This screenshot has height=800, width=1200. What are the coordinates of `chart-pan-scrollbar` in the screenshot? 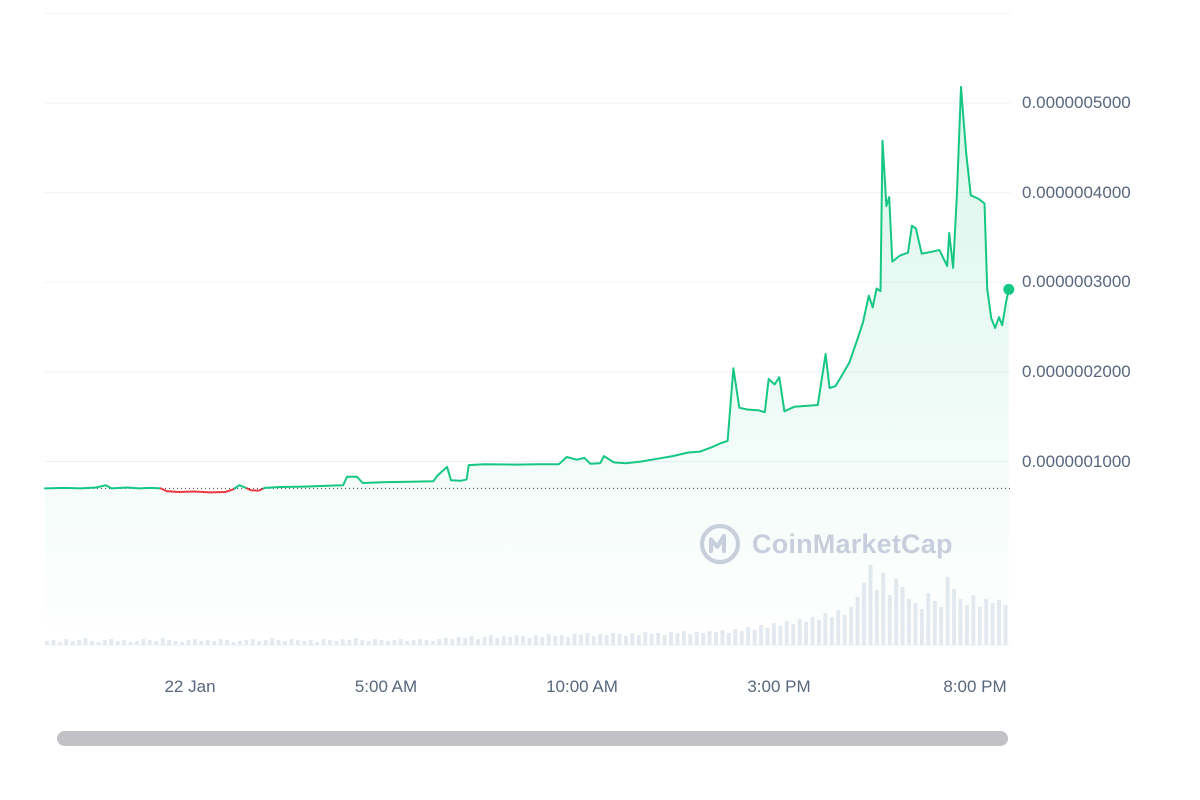 It's located at (532, 738).